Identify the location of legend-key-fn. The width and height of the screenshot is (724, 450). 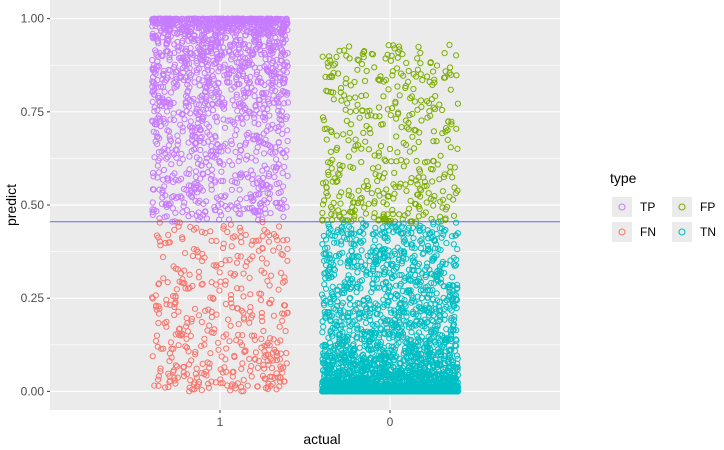
(622, 232).